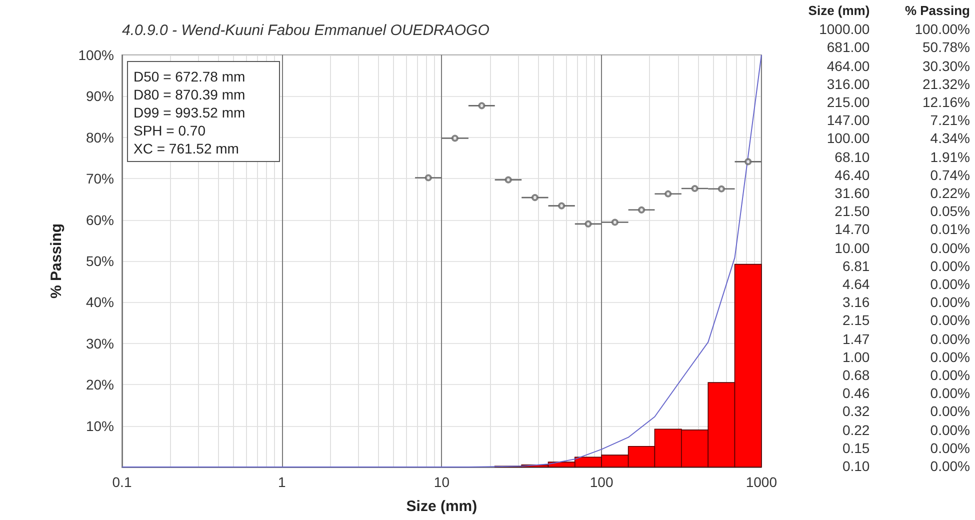  Describe the element at coordinates (190, 112) in the screenshot. I see `annotation: D99 = 993.52 mm` at that location.